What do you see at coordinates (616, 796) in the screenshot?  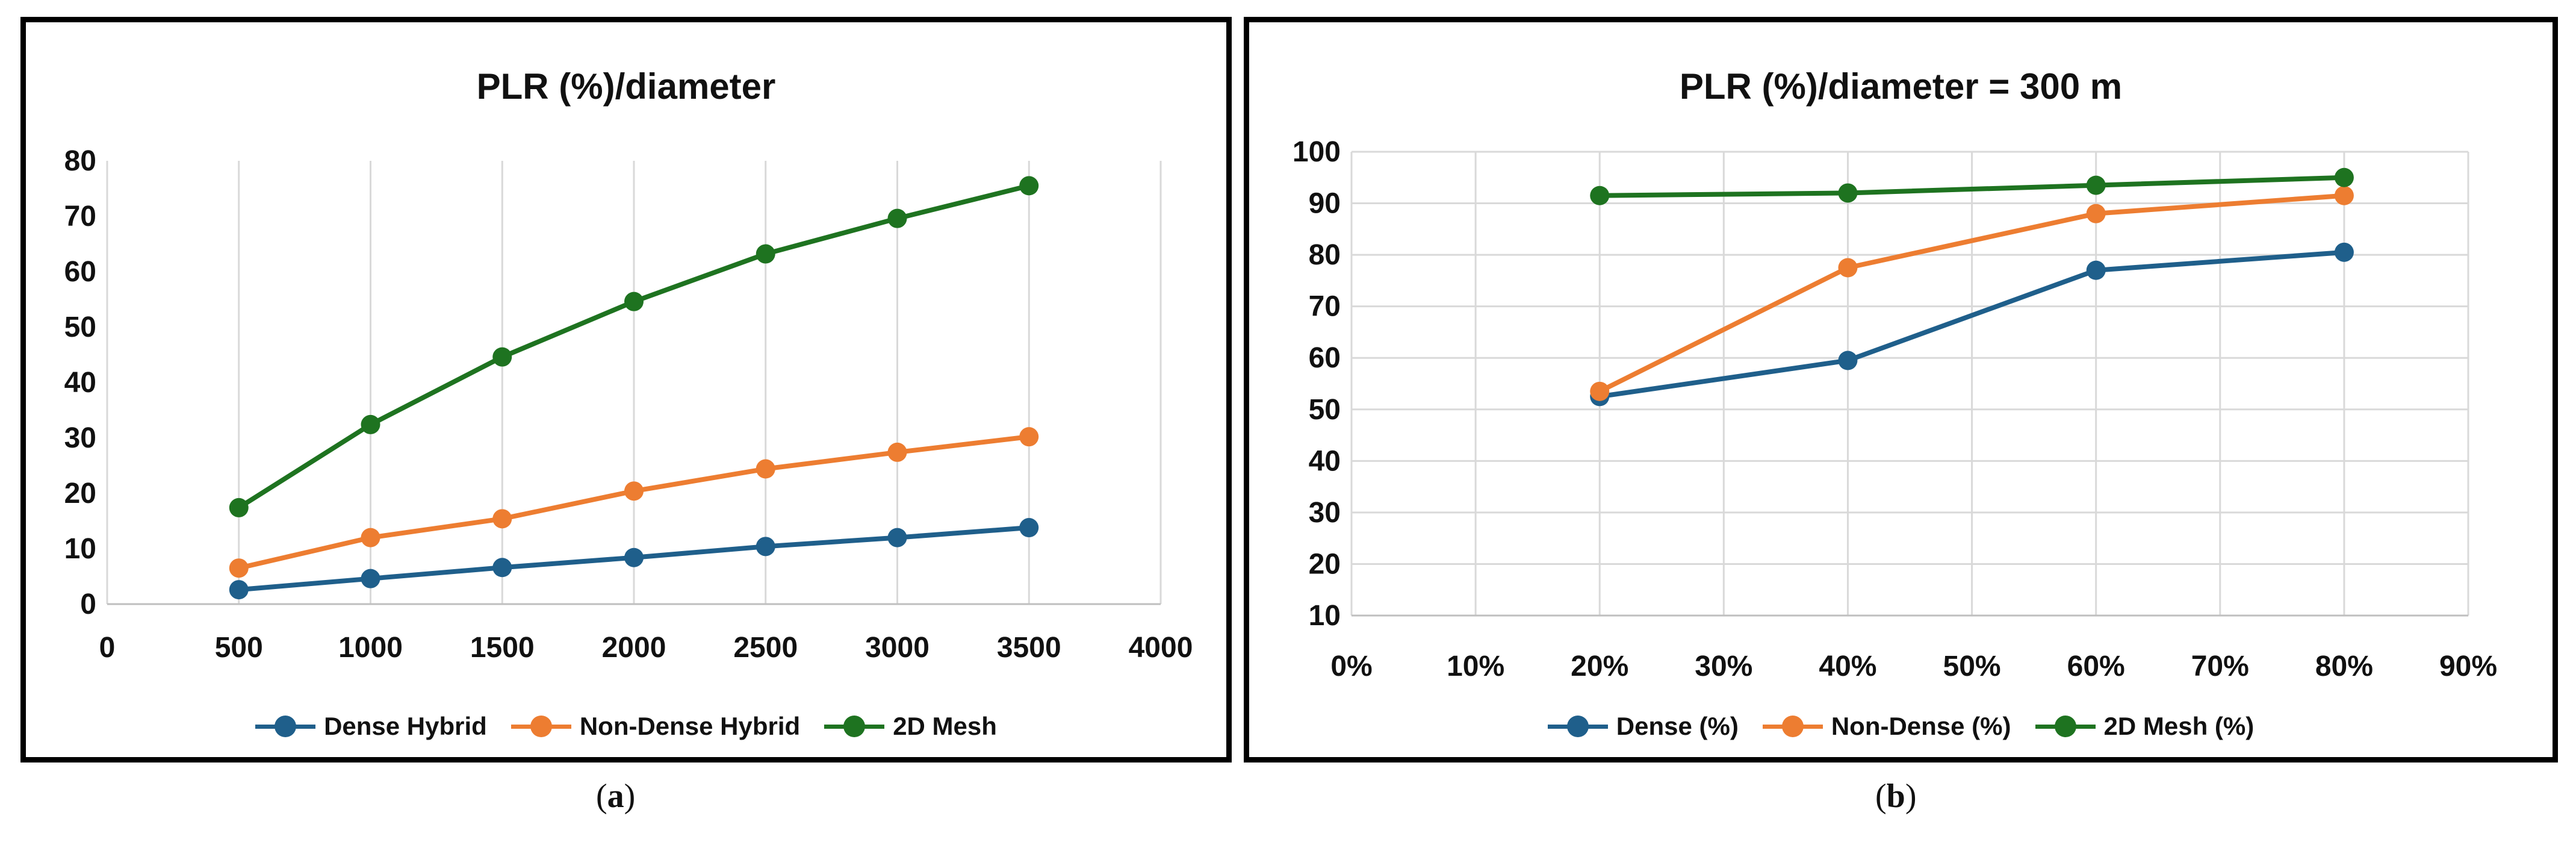 I see `caption-a: (a)` at bounding box center [616, 796].